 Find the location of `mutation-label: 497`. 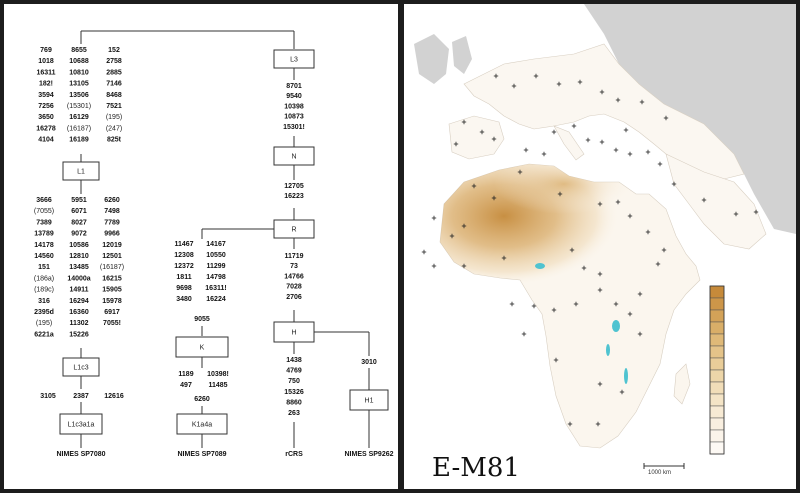

mutation-label: 497 is located at coordinates (186, 385).